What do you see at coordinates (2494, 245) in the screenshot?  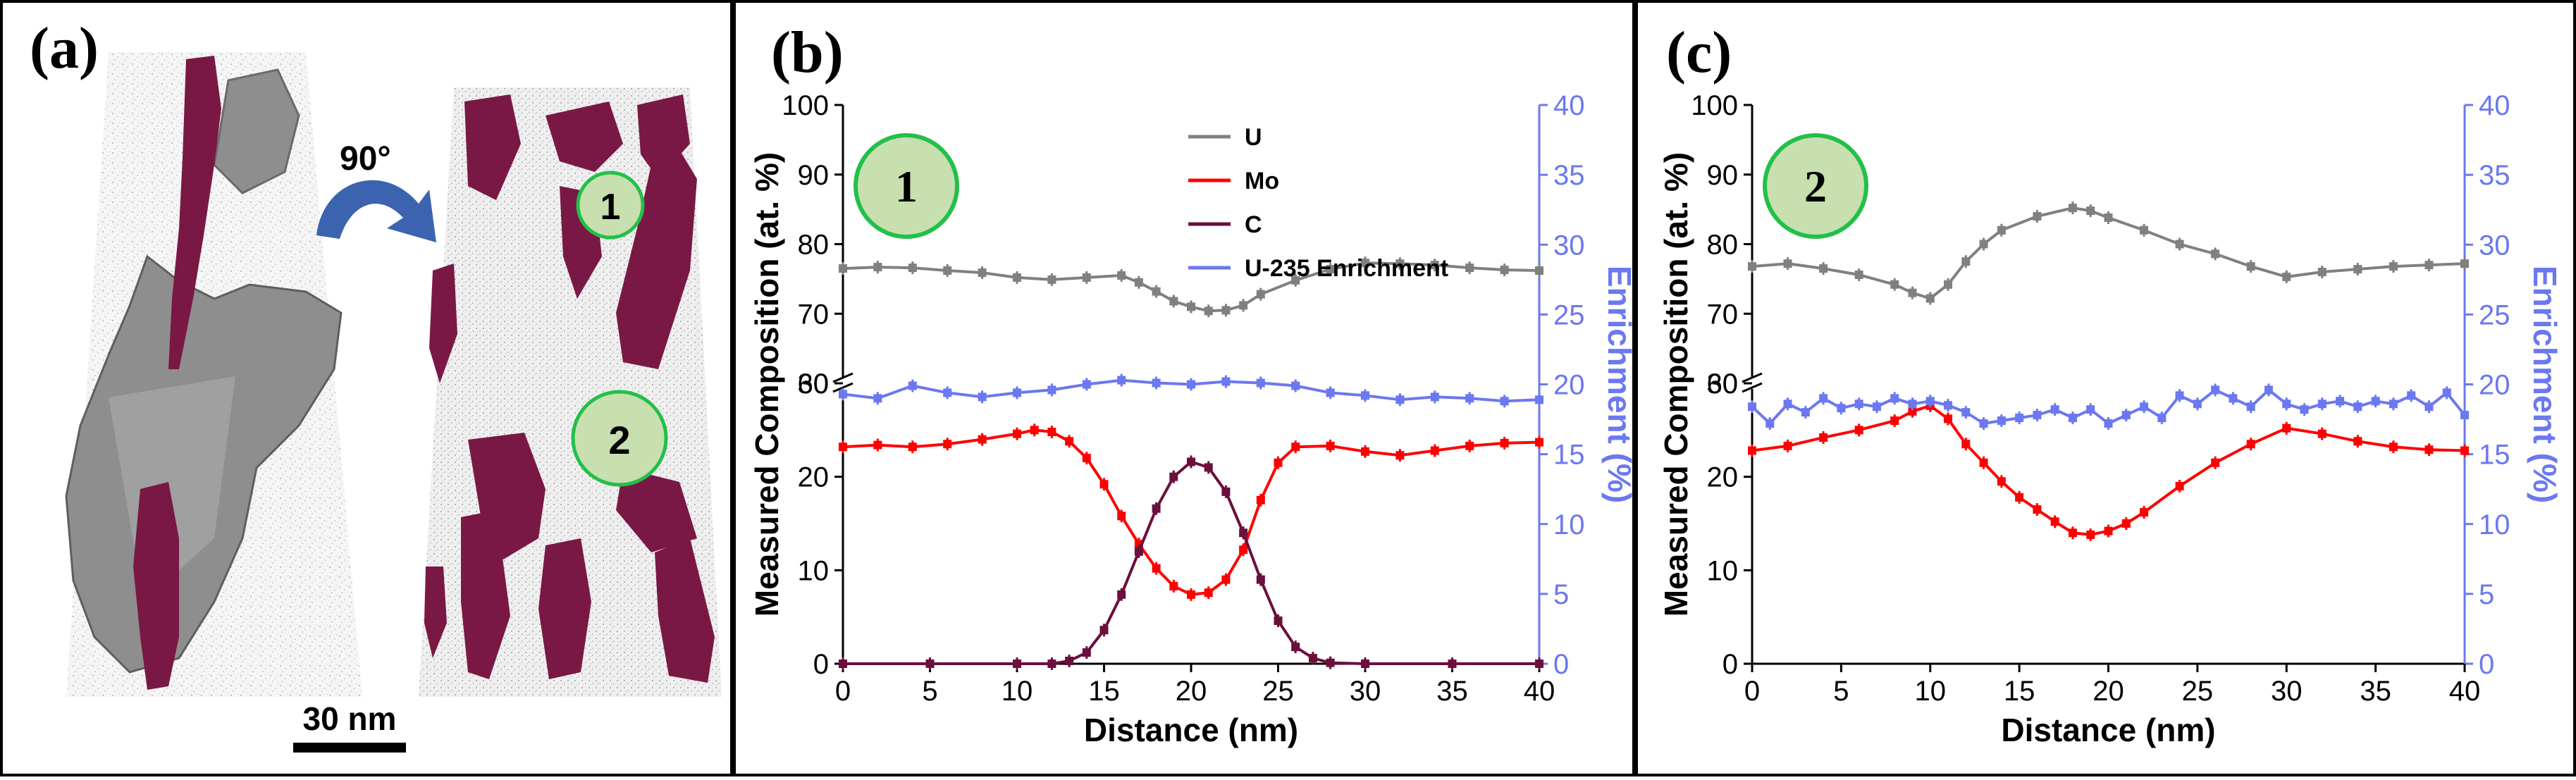 I see `right-tick-label: 30` at bounding box center [2494, 245].